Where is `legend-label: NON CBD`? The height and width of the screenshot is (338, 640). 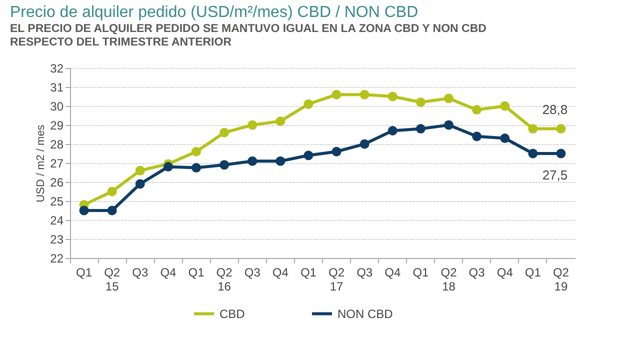
legend-label: NON CBD is located at coordinates (366, 313).